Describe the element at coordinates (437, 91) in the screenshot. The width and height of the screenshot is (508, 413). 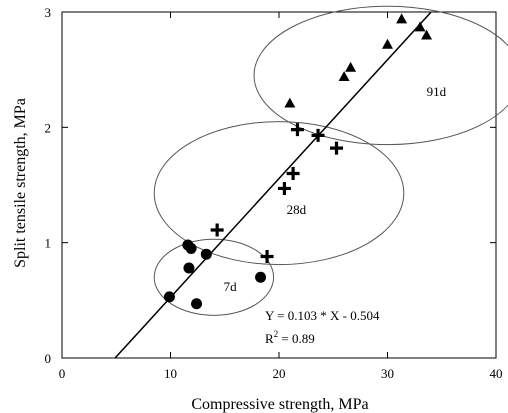
I see `group-label-91d: 91d` at that location.